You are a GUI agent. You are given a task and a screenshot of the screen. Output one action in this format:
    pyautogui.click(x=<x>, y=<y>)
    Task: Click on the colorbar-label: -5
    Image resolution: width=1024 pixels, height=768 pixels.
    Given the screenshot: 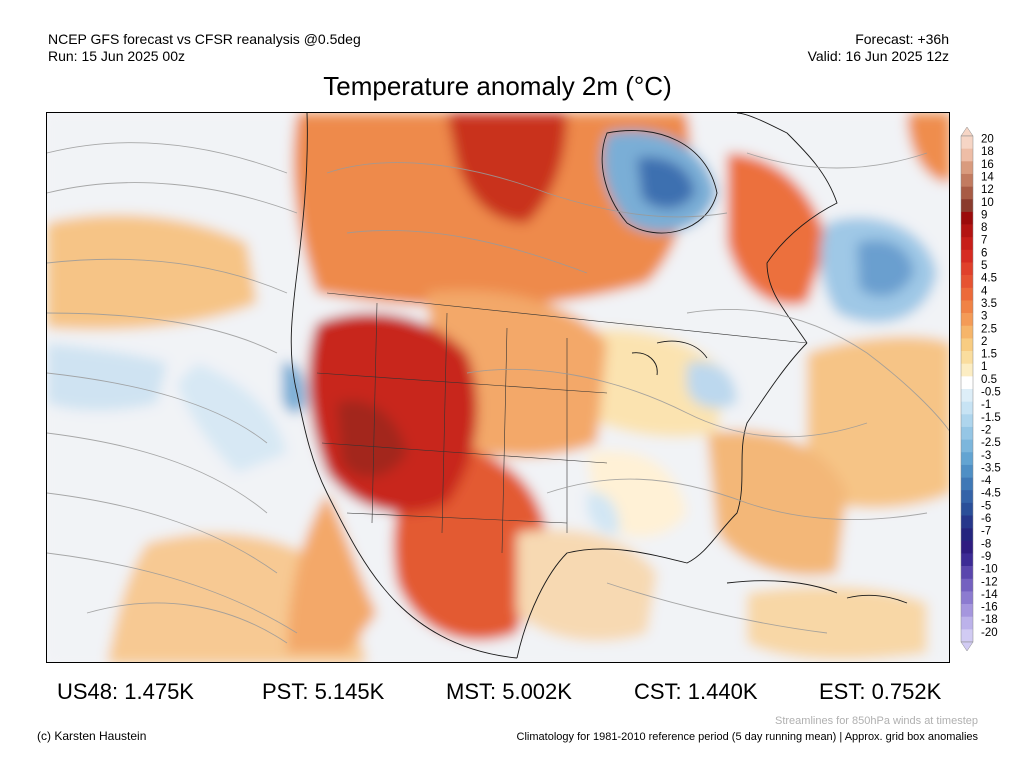 What is the action you would take?
    pyautogui.click(x=986, y=506)
    